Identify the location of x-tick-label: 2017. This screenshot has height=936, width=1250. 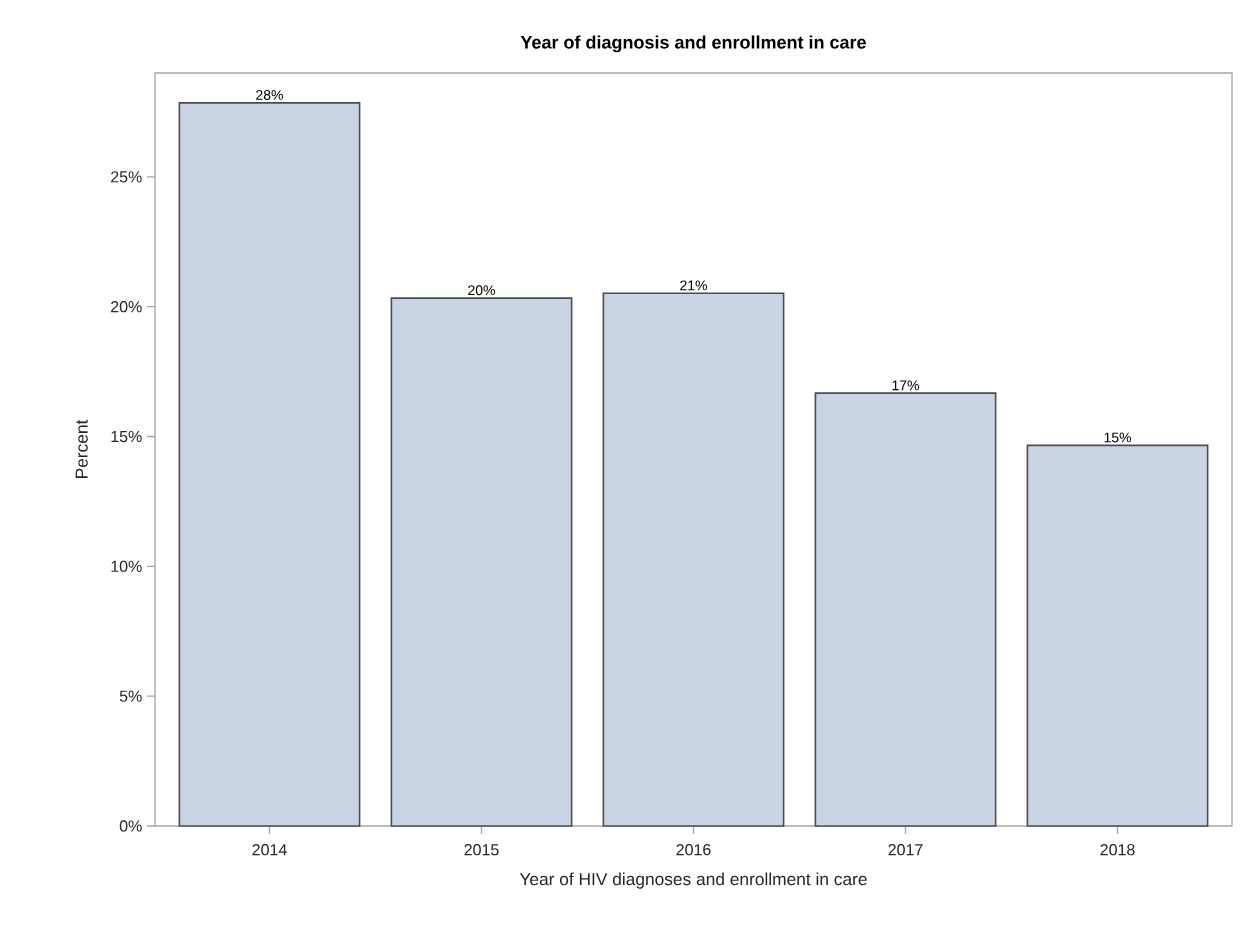
(905, 850).